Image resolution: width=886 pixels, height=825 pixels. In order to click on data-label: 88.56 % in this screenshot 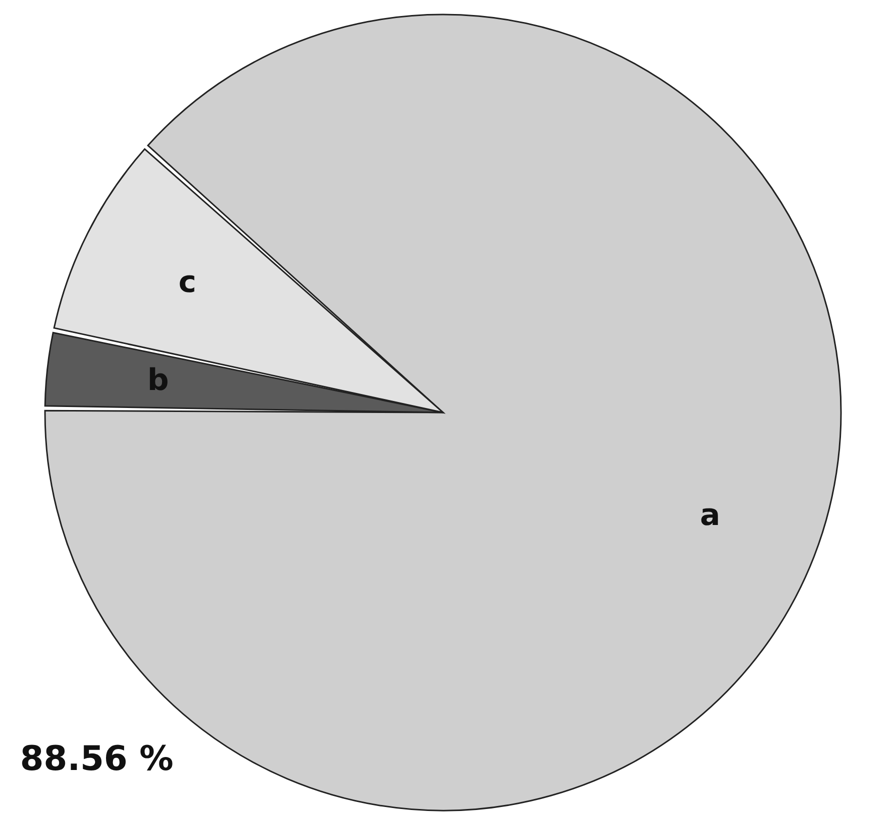, I will do `click(97, 759)`.